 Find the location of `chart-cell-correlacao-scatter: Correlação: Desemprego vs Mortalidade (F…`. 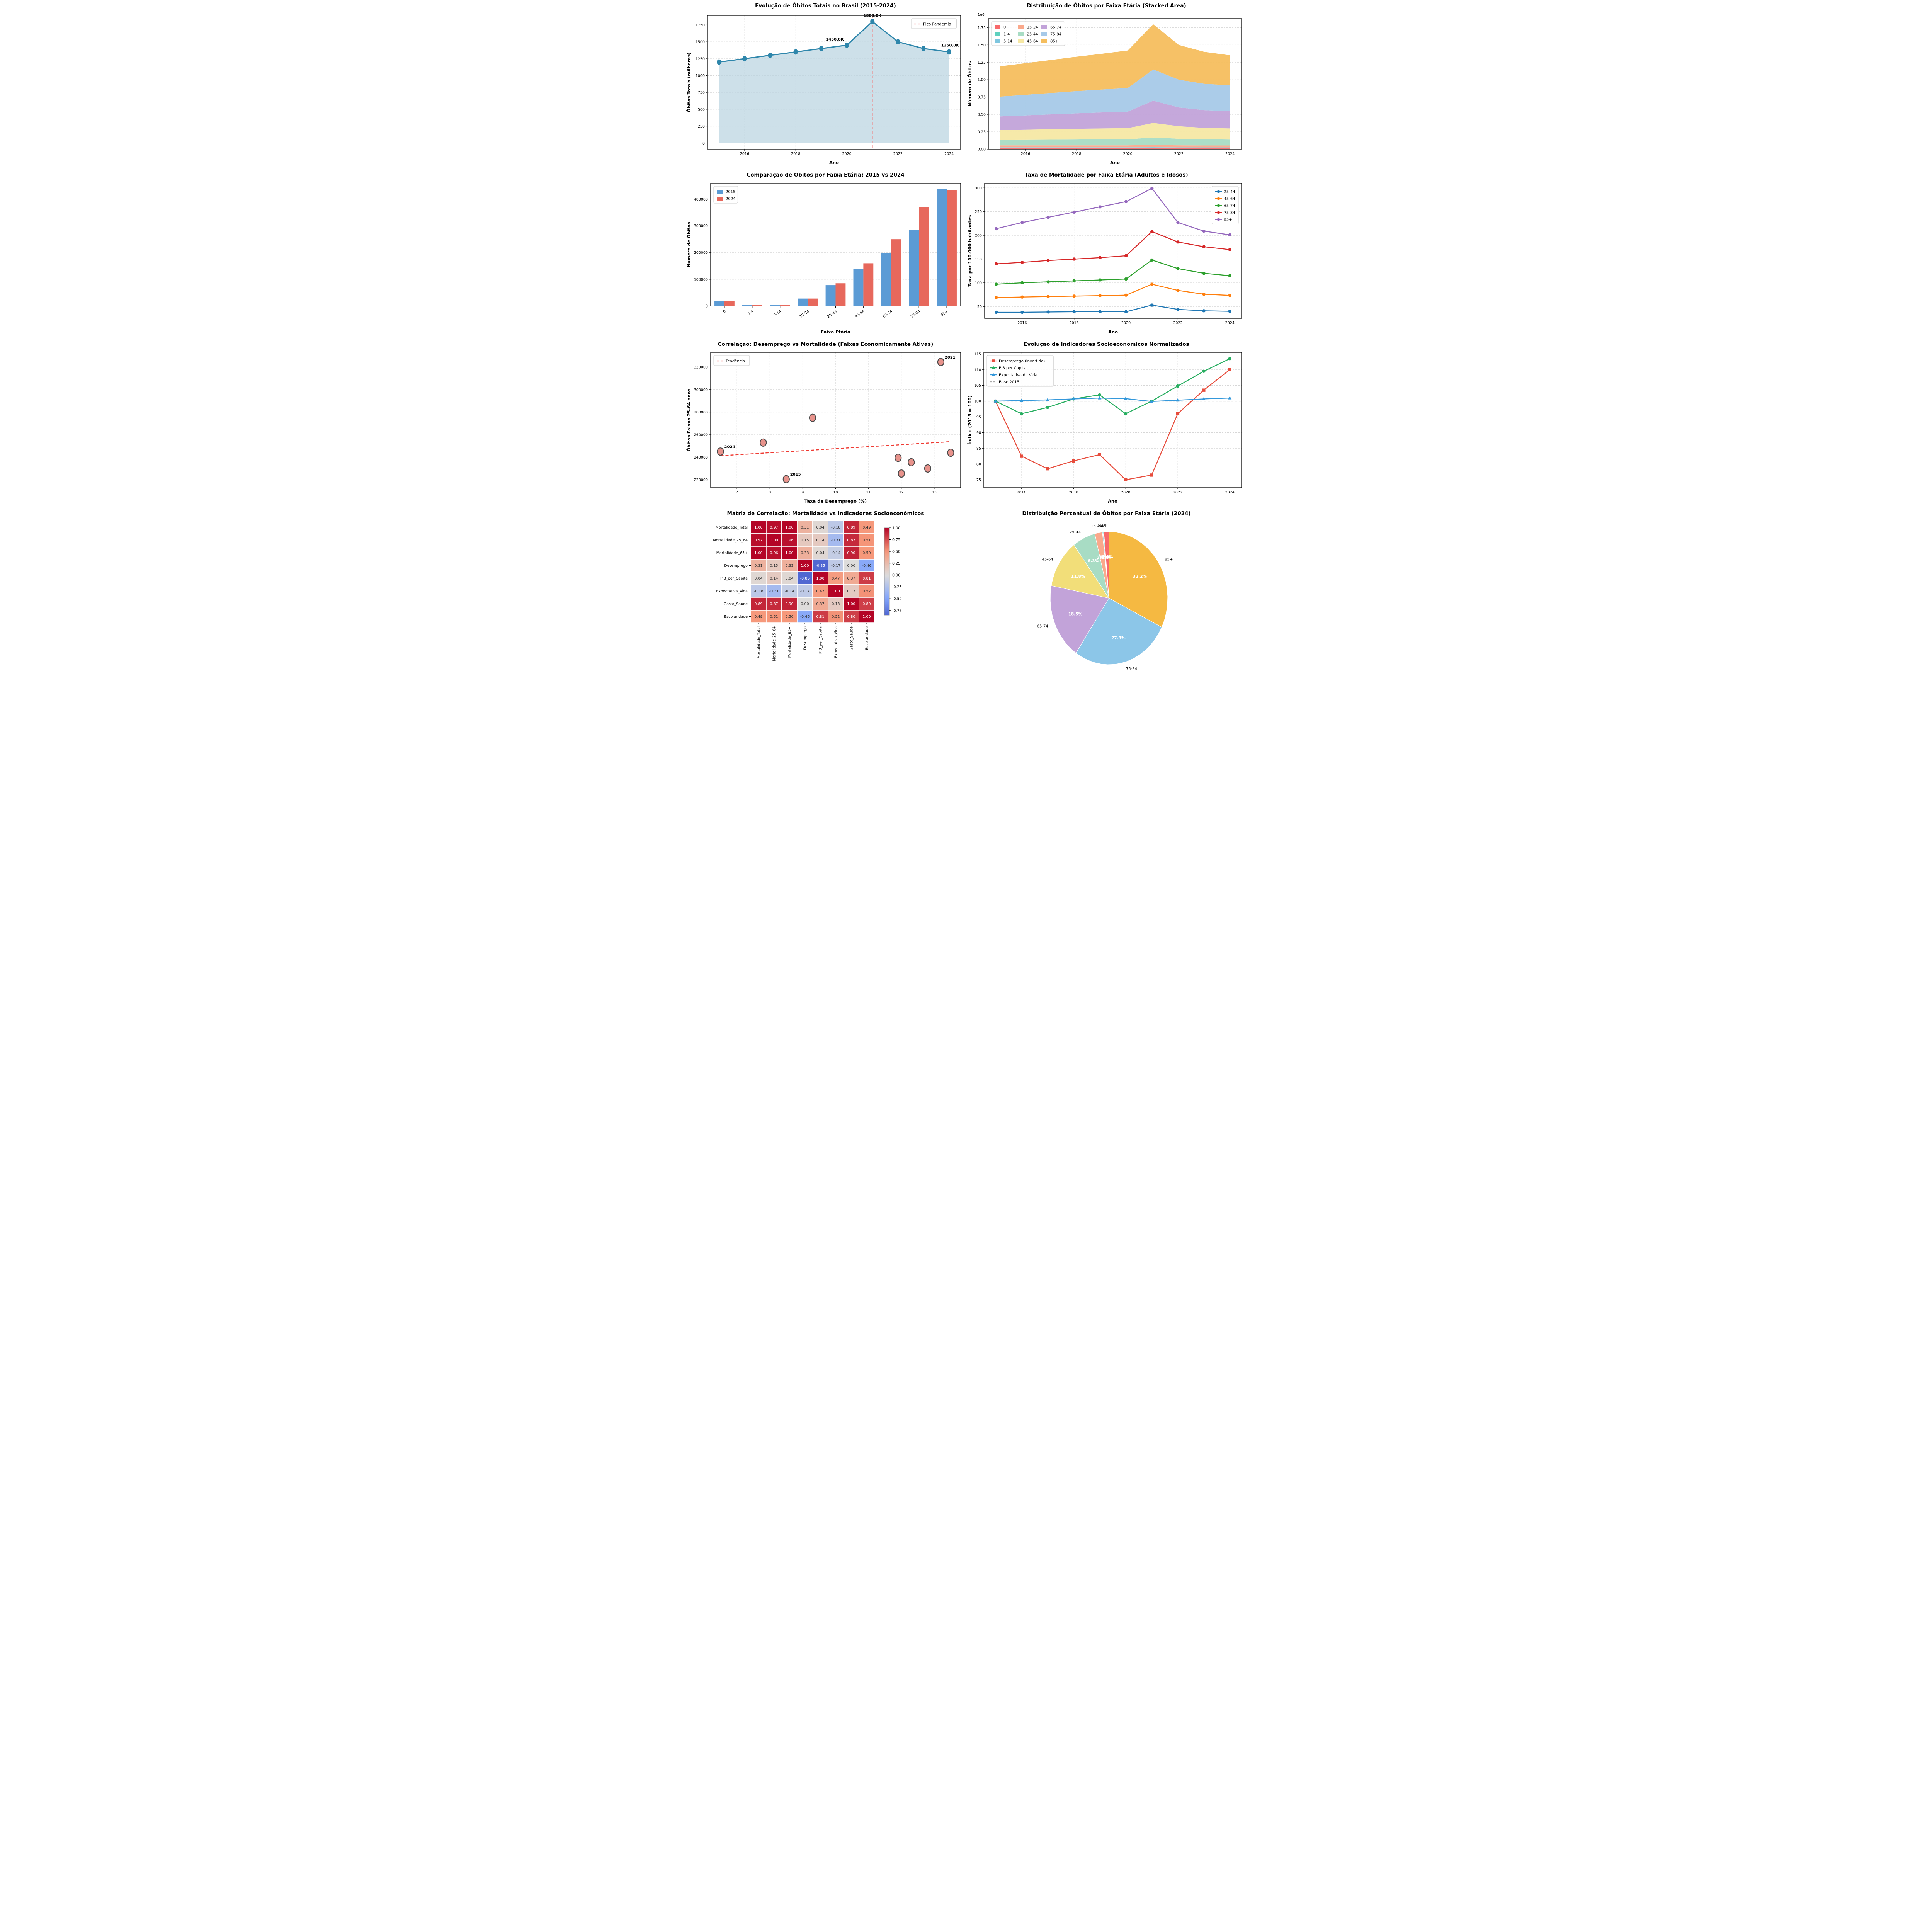

chart-cell-correlacao-scatter: Correlação: Desemprego vs Mortalidade (F… is located at coordinates (826, 423).